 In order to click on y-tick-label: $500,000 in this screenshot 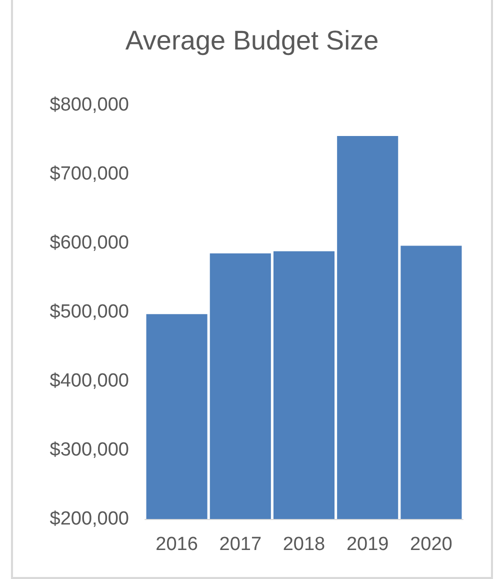, I will do `click(89, 312)`.